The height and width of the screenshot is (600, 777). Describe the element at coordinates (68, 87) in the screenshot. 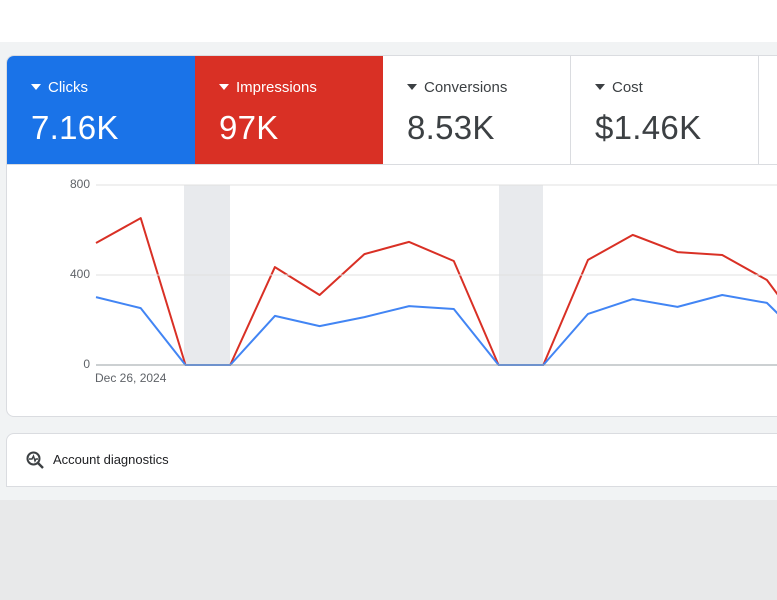

I see `metric-label: Clicks` at that location.